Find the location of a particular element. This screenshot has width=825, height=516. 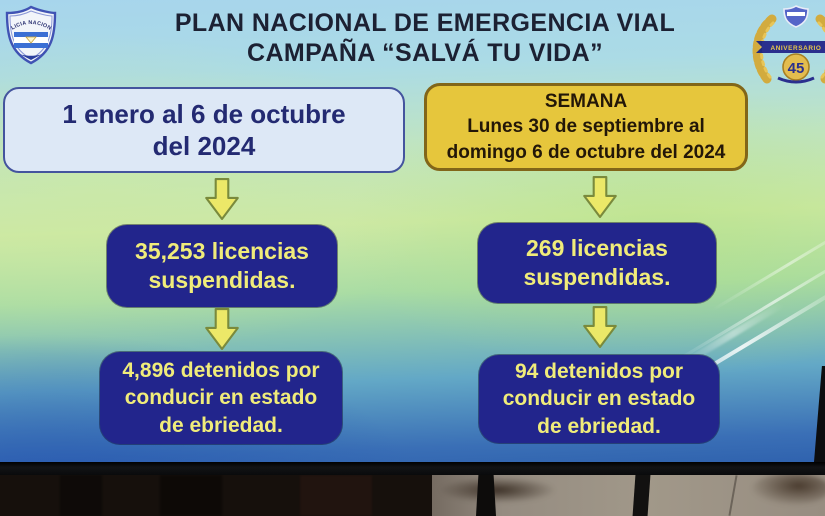

licenses-ytd-line1: 35,253 licencias is located at coordinates (222, 251).